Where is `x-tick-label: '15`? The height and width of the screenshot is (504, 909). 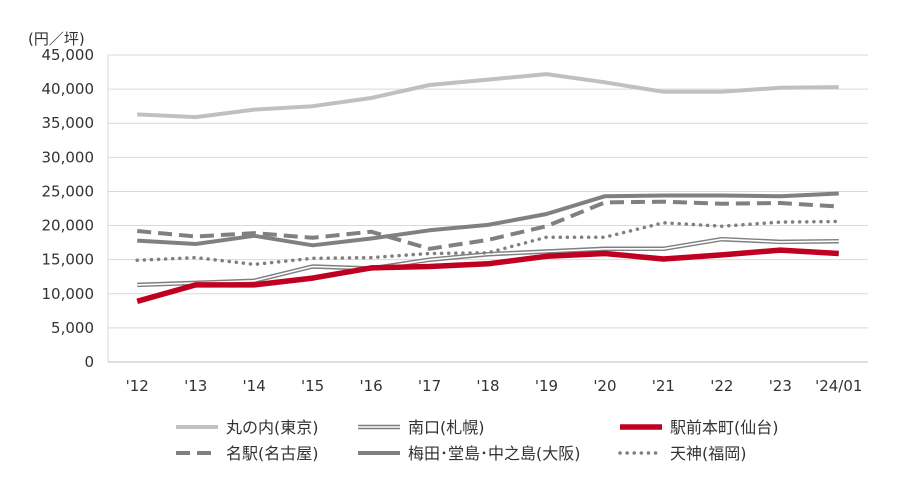
x-tick-label: '15 is located at coordinates (312, 386).